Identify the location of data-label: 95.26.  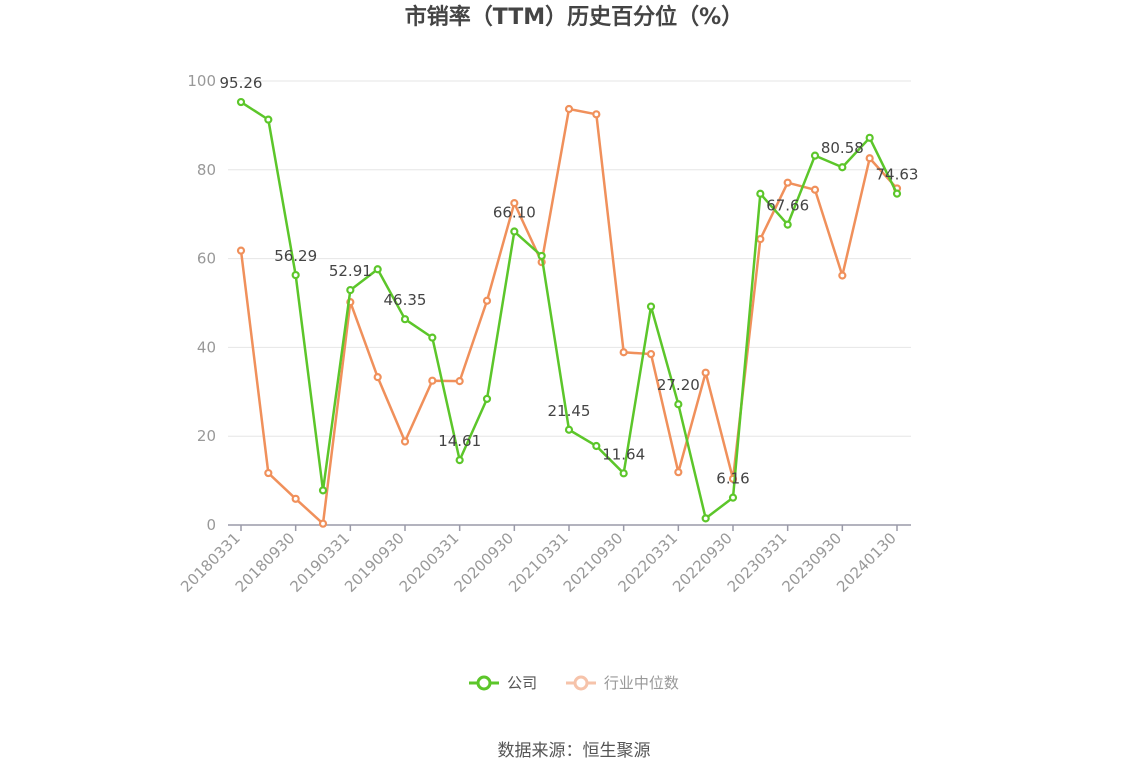
(241, 83).